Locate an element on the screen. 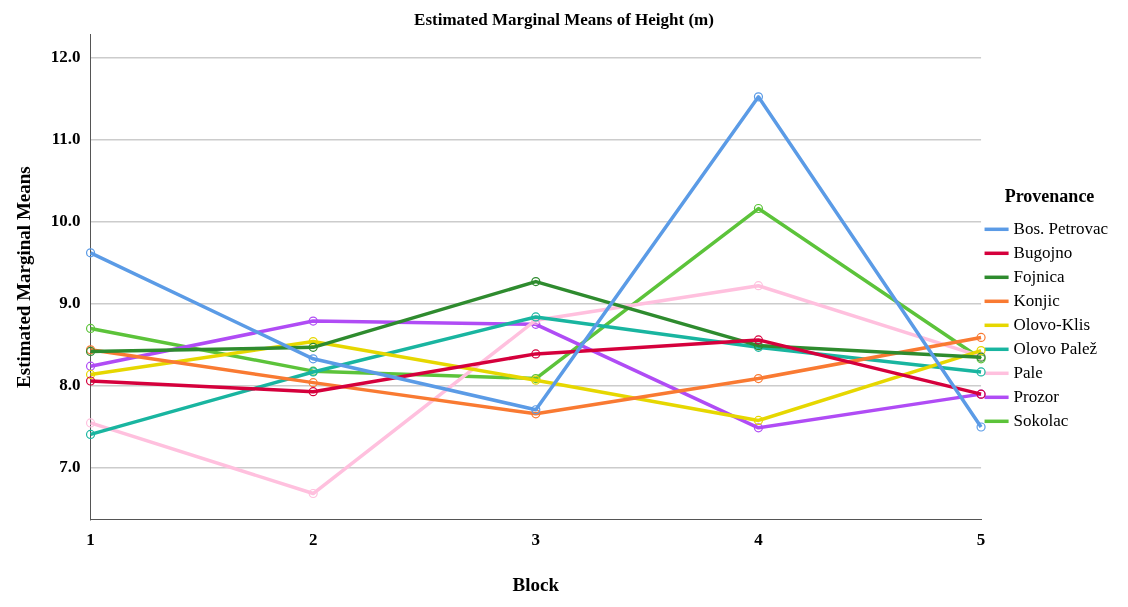 This screenshot has width=1128, height=607. legend-label: Bugojno is located at coordinates (1043, 252).